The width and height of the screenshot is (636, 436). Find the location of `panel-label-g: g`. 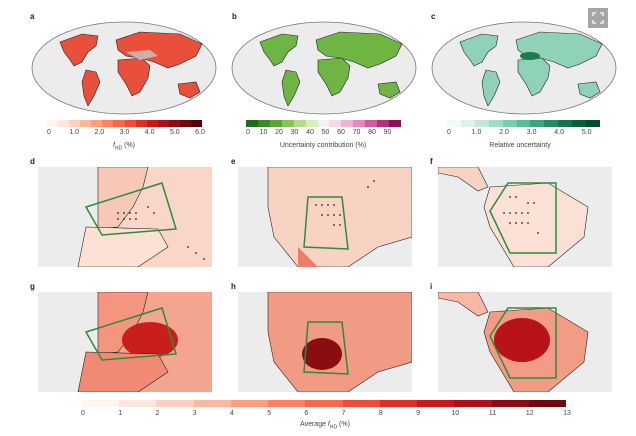

panel-label-g: g is located at coordinates (32, 286).